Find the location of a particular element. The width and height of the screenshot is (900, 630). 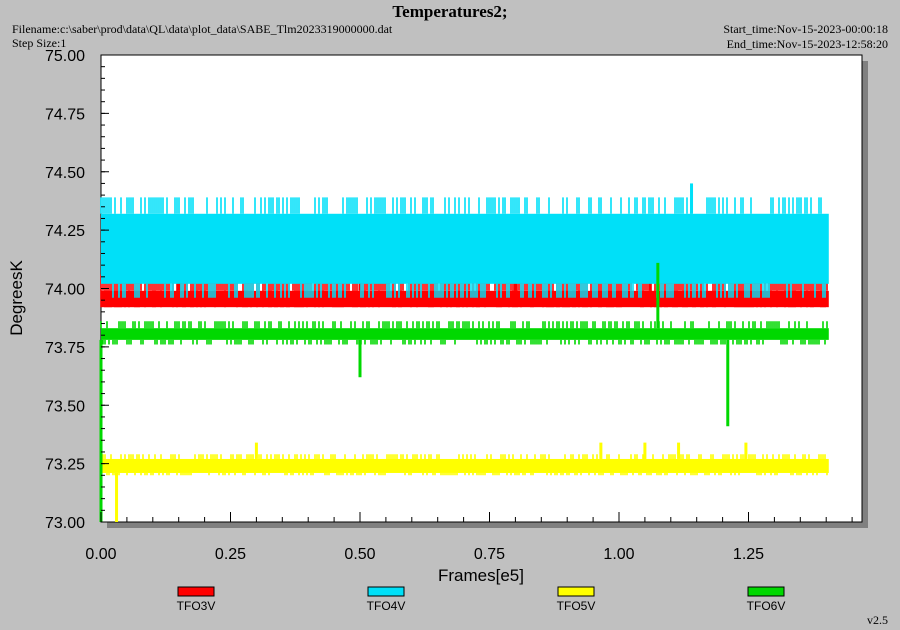

x-tick-label: 1.25 is located at coordinates (748, 554).